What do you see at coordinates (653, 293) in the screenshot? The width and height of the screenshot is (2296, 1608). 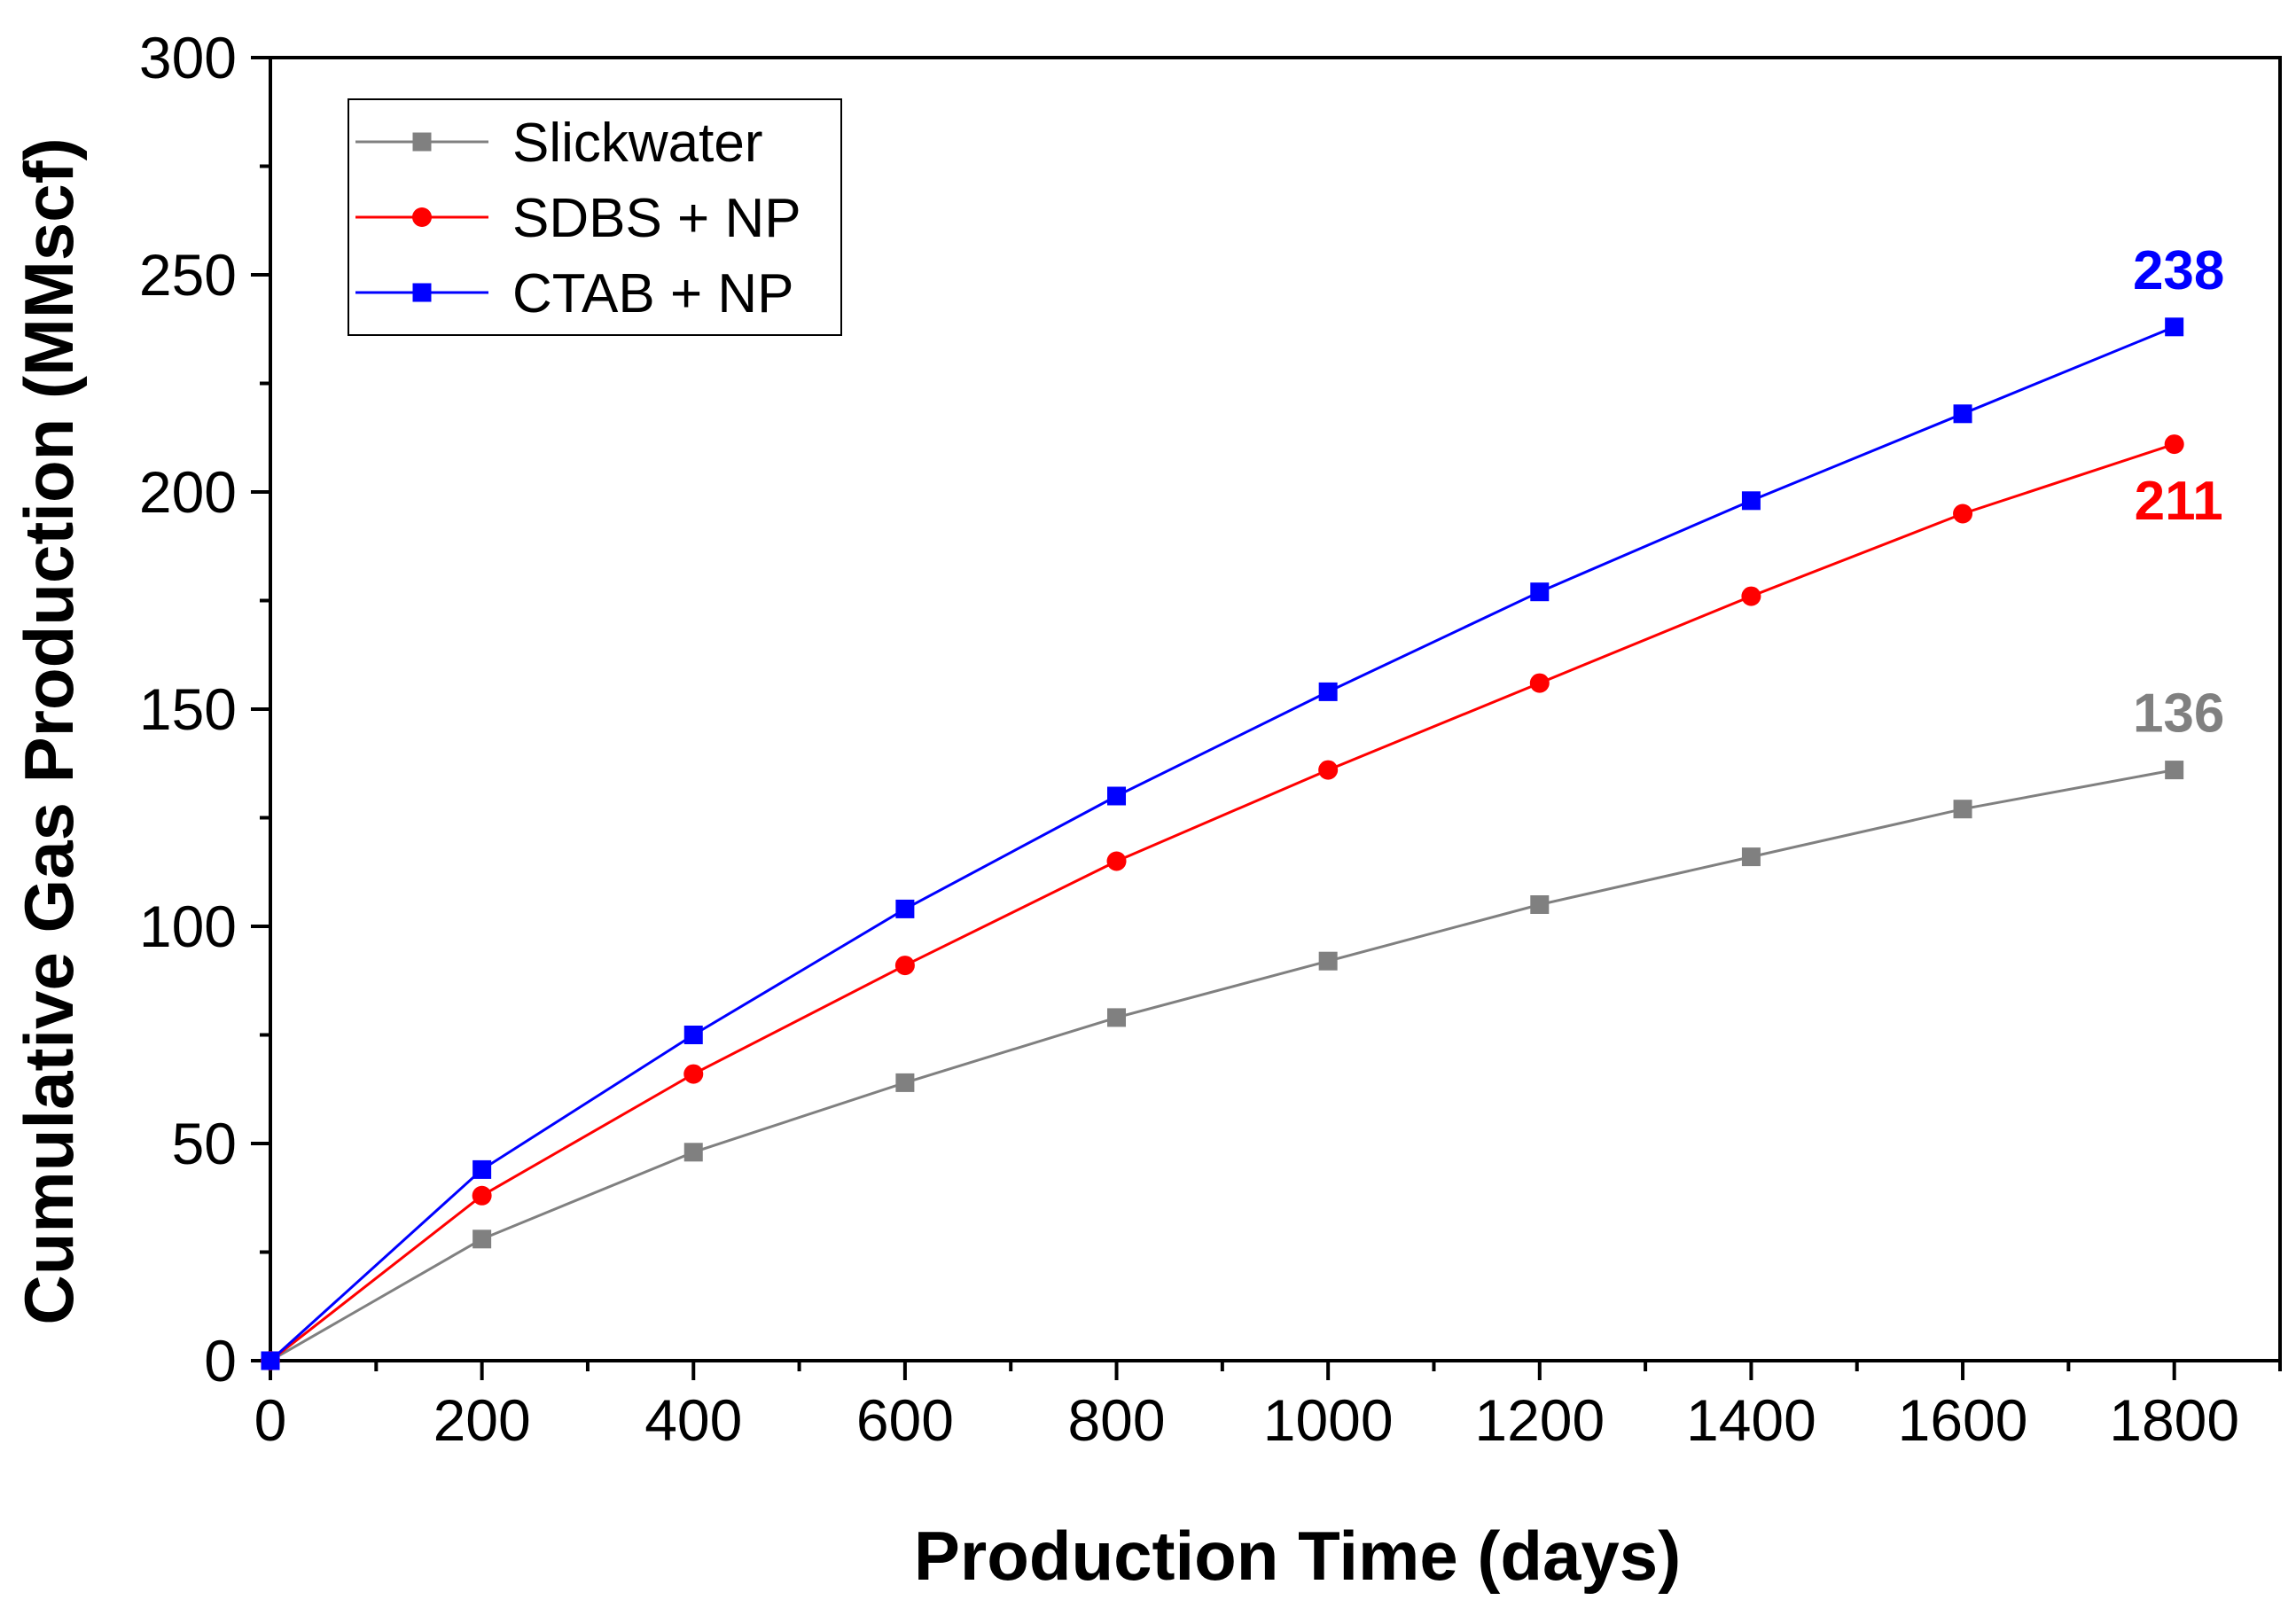 I see `legend-label: CTAB + NP` at bounding box center [653, 293].